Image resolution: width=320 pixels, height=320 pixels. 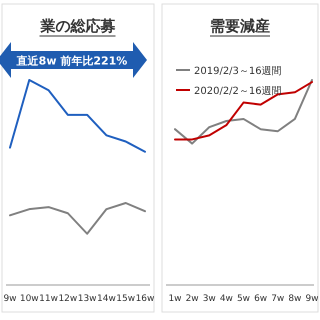 What do you see at coordinates (226, 299) in the screenshot?
I see `x-tick-label: 4w` at bounding box center [226, 299].